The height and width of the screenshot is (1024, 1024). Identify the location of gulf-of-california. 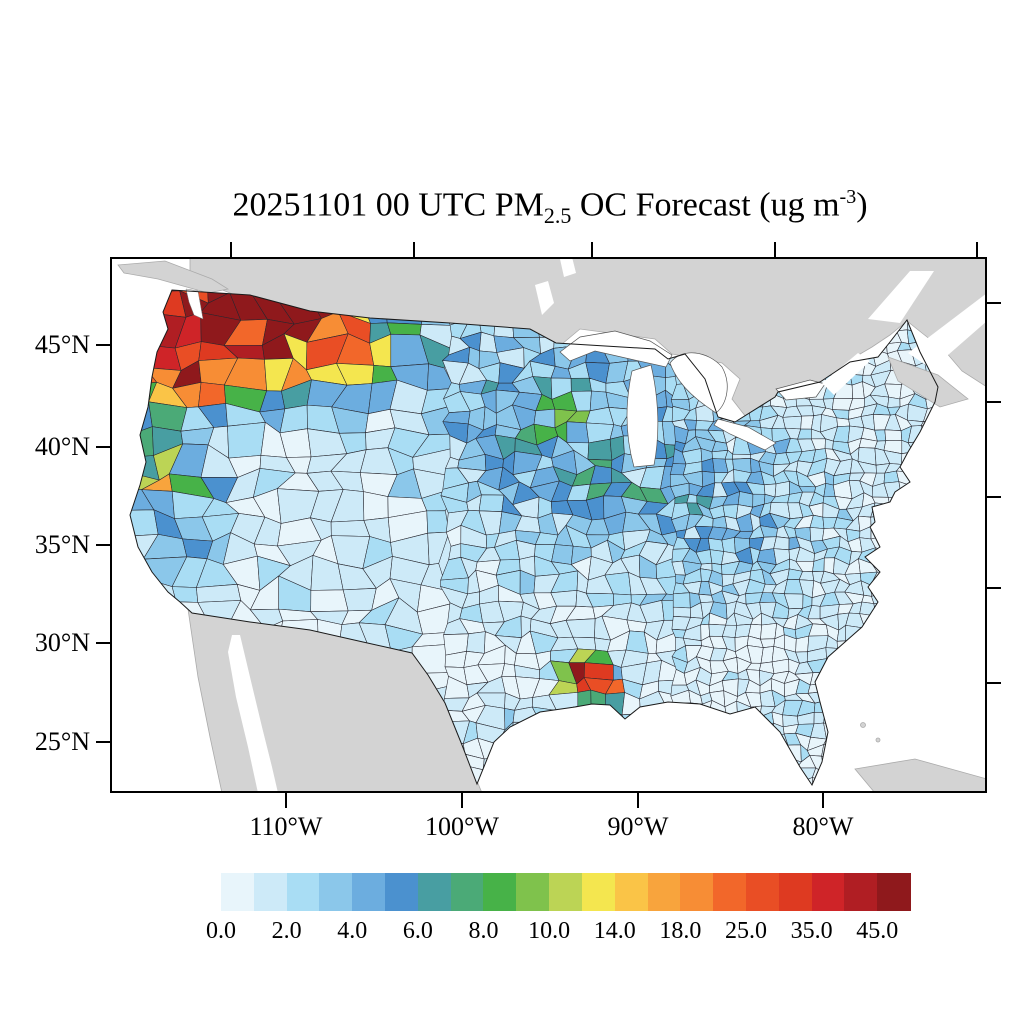
(253, 714).